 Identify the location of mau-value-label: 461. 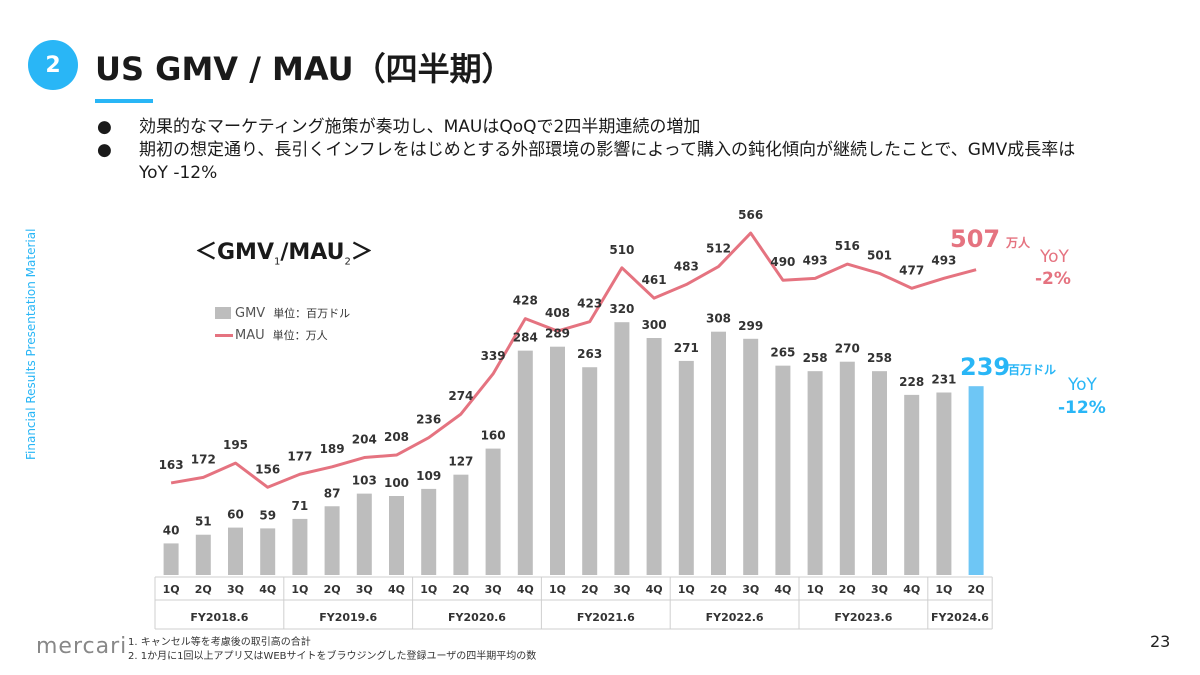
(654, 280).